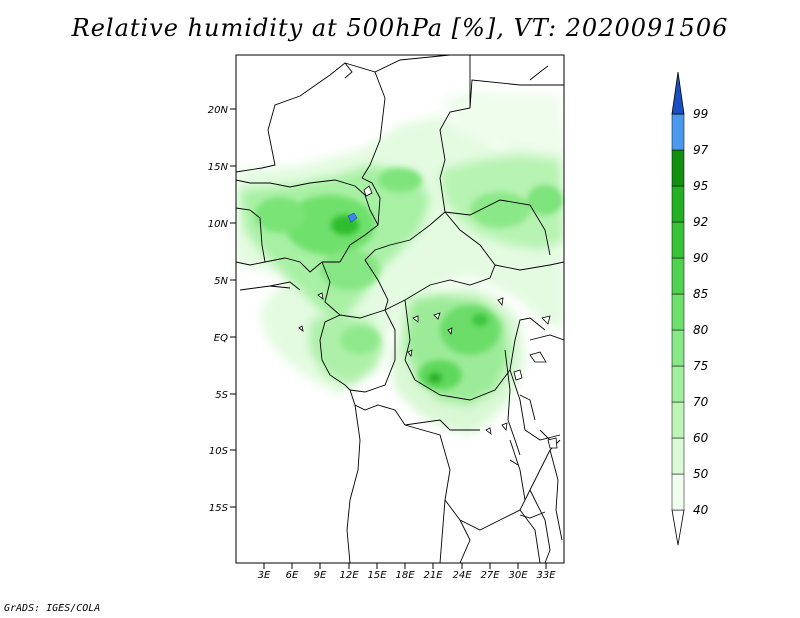 Image resolution: width=800 pixels, height=618 pixels. What do you see at coordinates (264, 575) in the screenshot?
I see `lon-tick-label: 3E` at bounding box center [264, 575].